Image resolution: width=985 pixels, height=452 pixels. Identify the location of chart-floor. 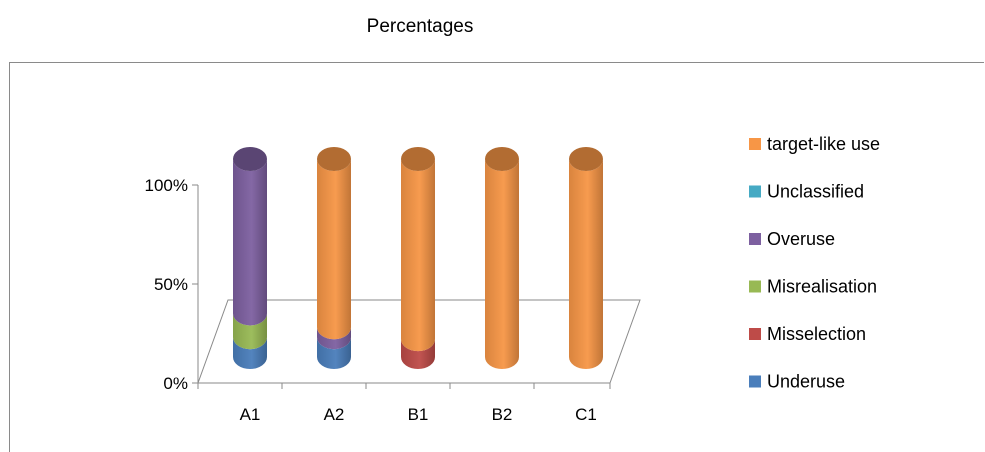
(419, 341).